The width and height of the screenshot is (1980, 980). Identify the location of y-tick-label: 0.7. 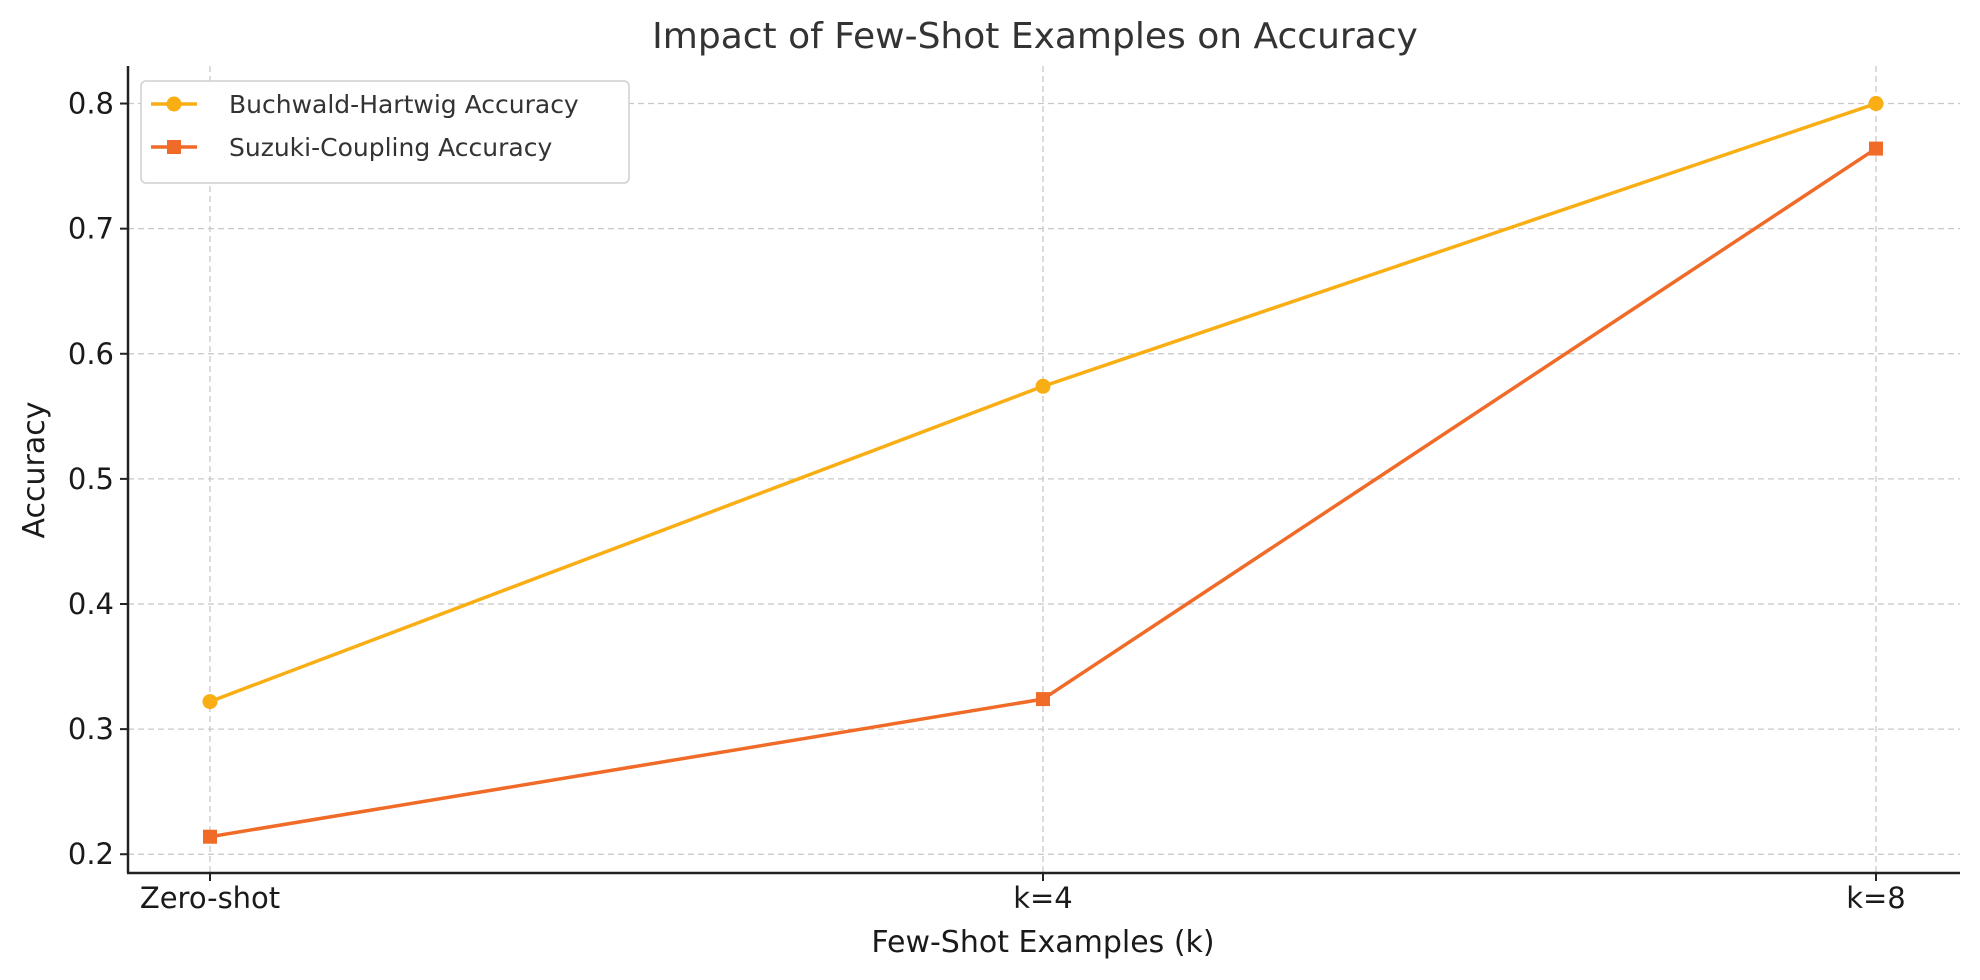
(91, 229).